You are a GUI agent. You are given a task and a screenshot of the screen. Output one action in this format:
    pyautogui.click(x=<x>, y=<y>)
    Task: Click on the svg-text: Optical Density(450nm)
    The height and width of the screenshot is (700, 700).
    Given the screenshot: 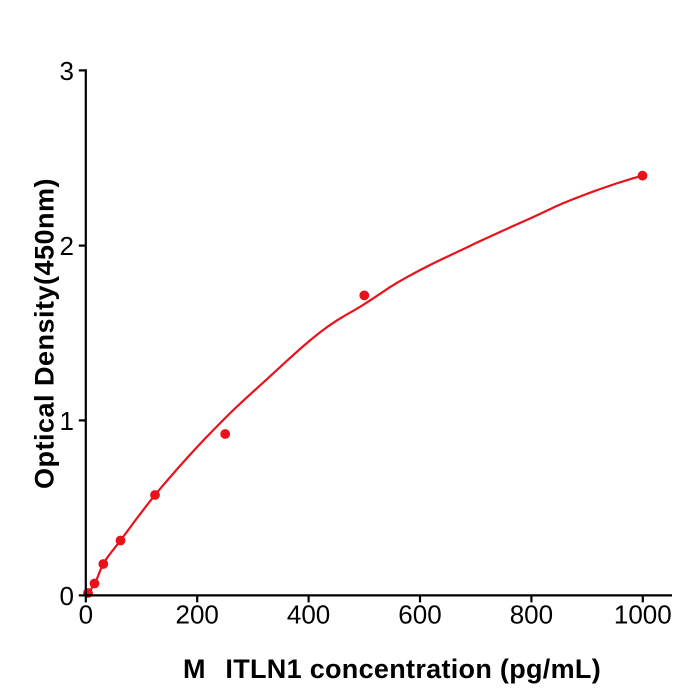 What is the action you would take?
    pyautogui.click(x=45, y=333)
    